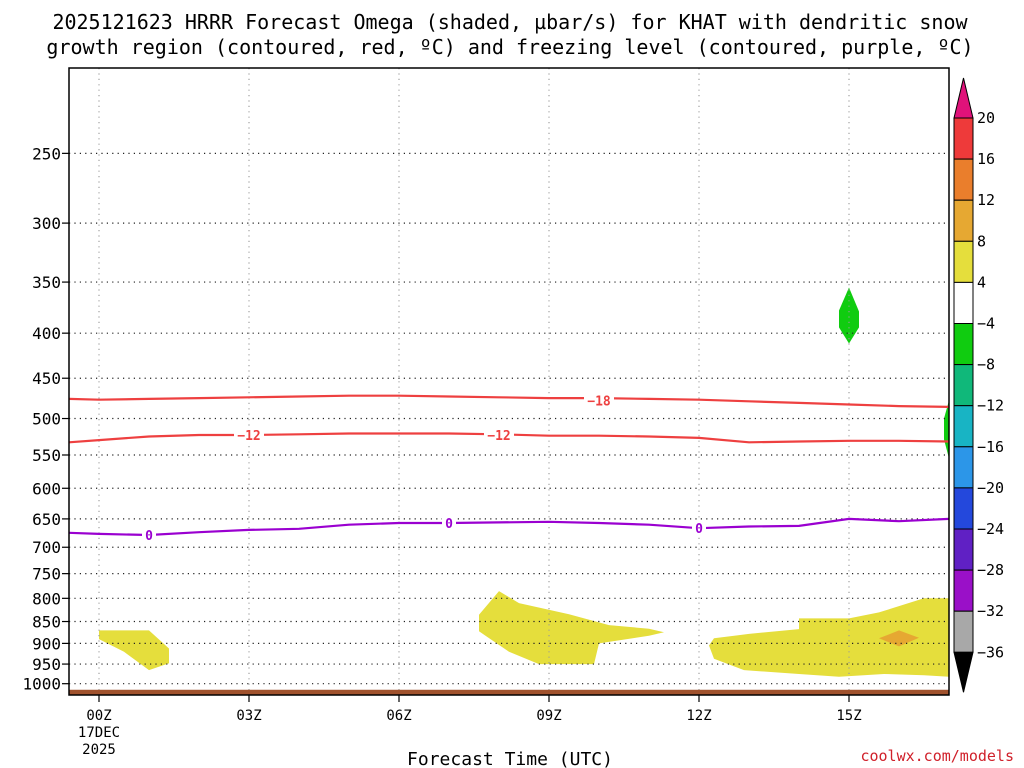 The height and width of the screenshot is (768, 1024). What do you see at coordinates (986, 118) in the screenshot?
I see `colorbar-tick-label-0: 20` at bounding box center [986, 118].